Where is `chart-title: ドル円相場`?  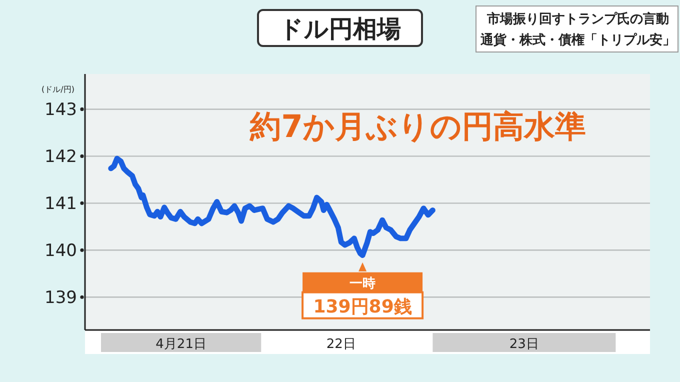 chart-title: ドル円相場 is located at coordinates (340, 29).